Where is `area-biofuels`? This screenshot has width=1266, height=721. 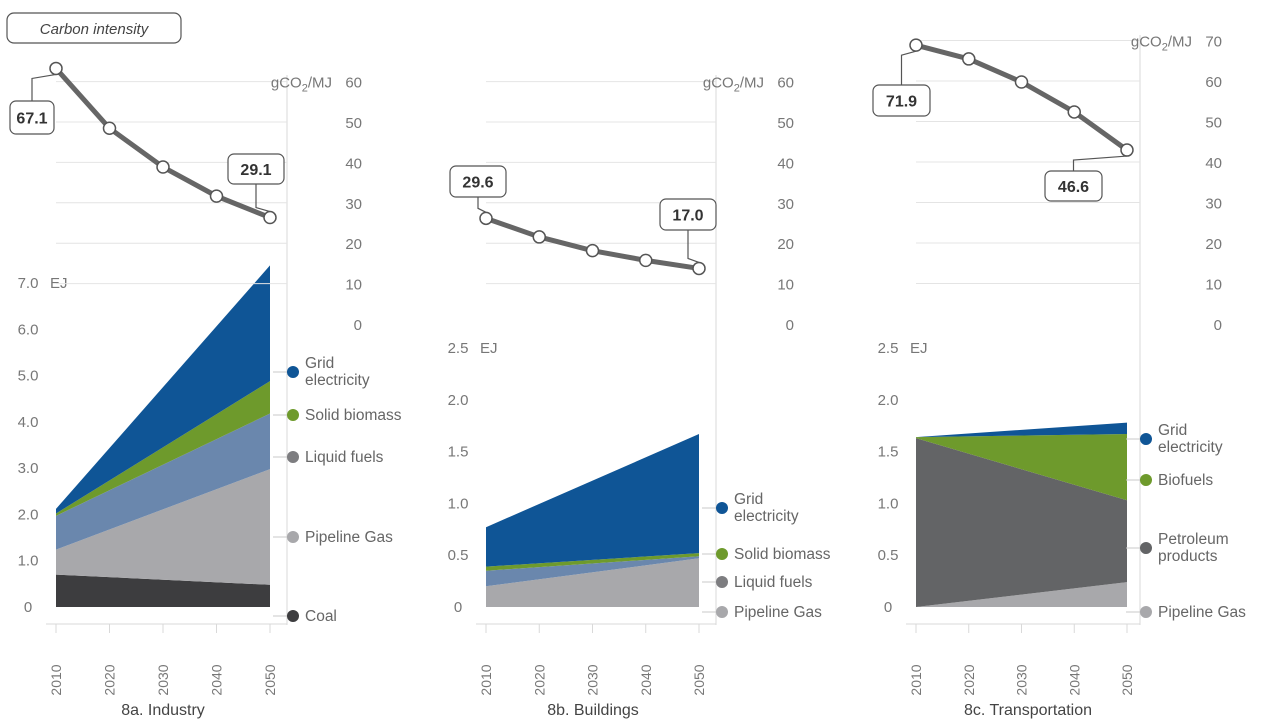
area-biofuels is located at coordinates (1021, 467).